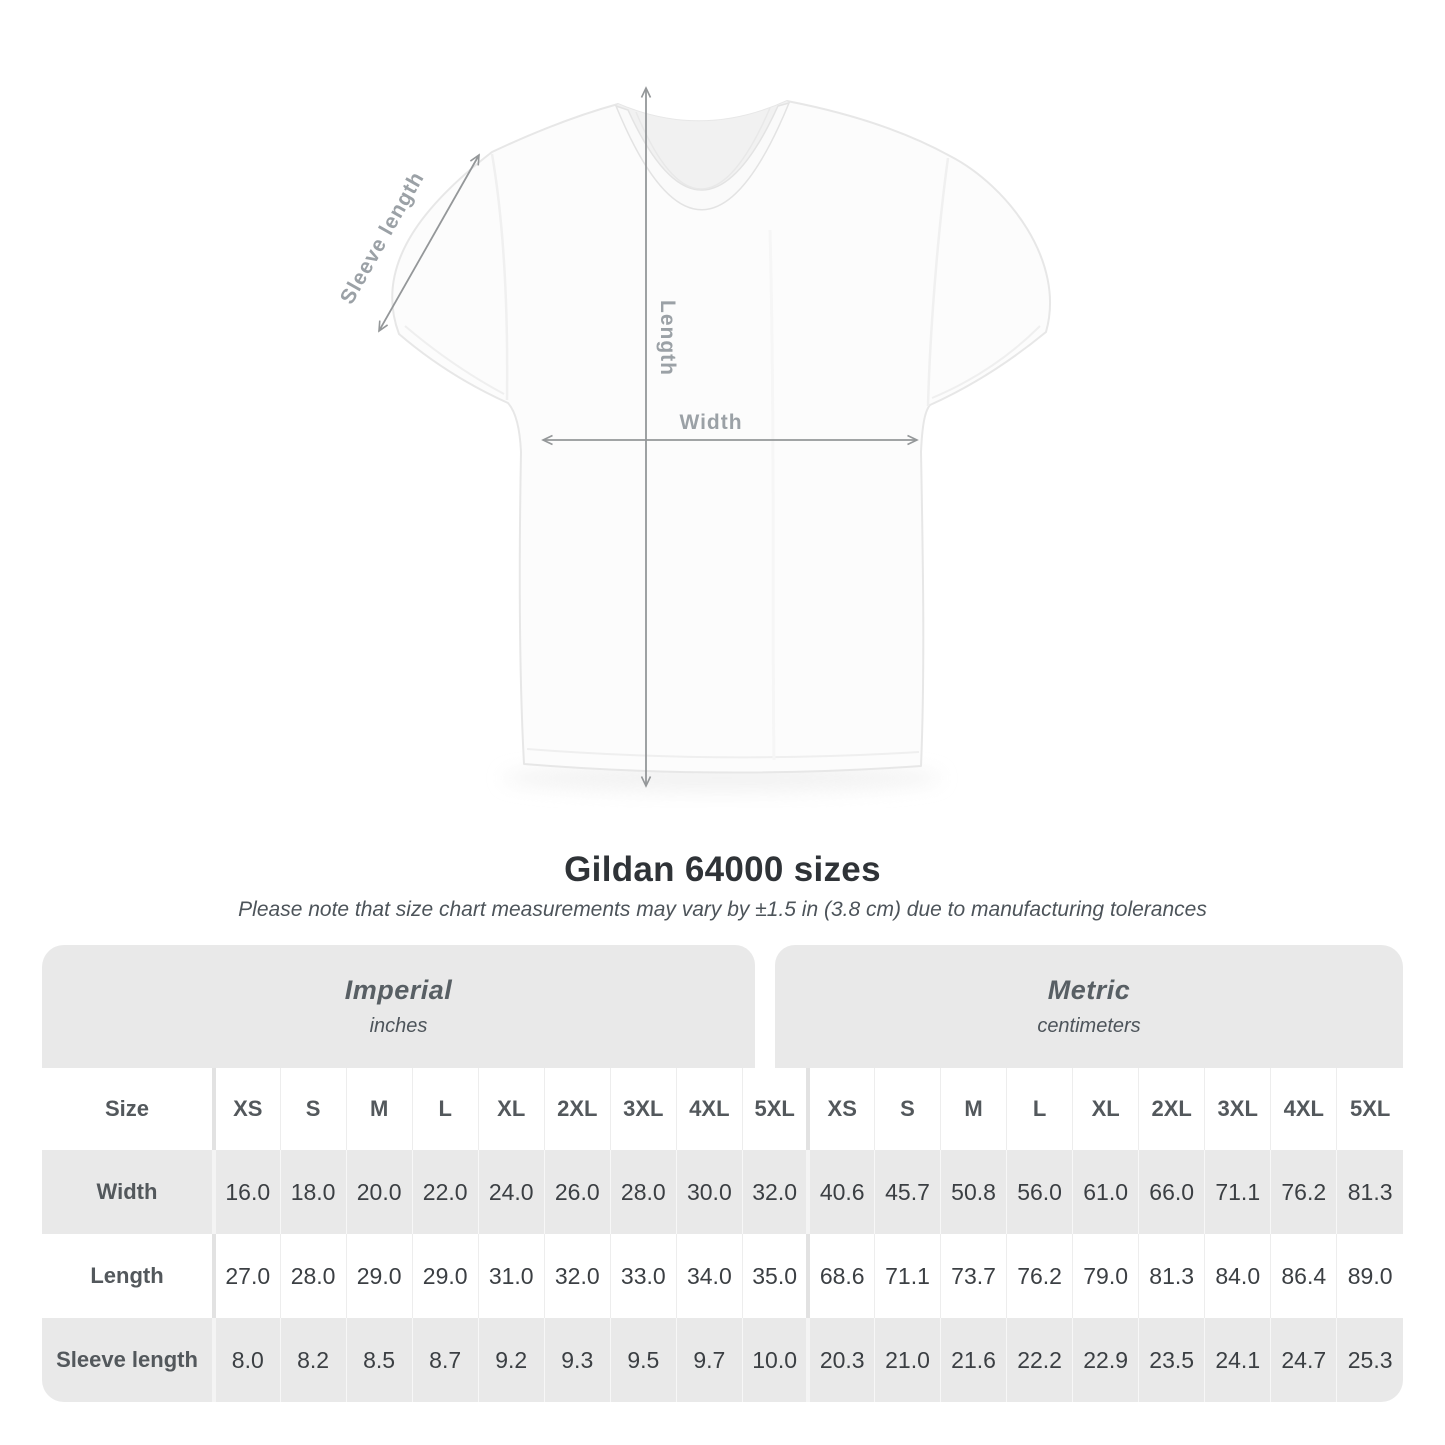 This screenshot has height=1445, width=1445. Describe the element at coordinates (840, 1276) in the screenshot. I see `cell: 68.6` at that location.